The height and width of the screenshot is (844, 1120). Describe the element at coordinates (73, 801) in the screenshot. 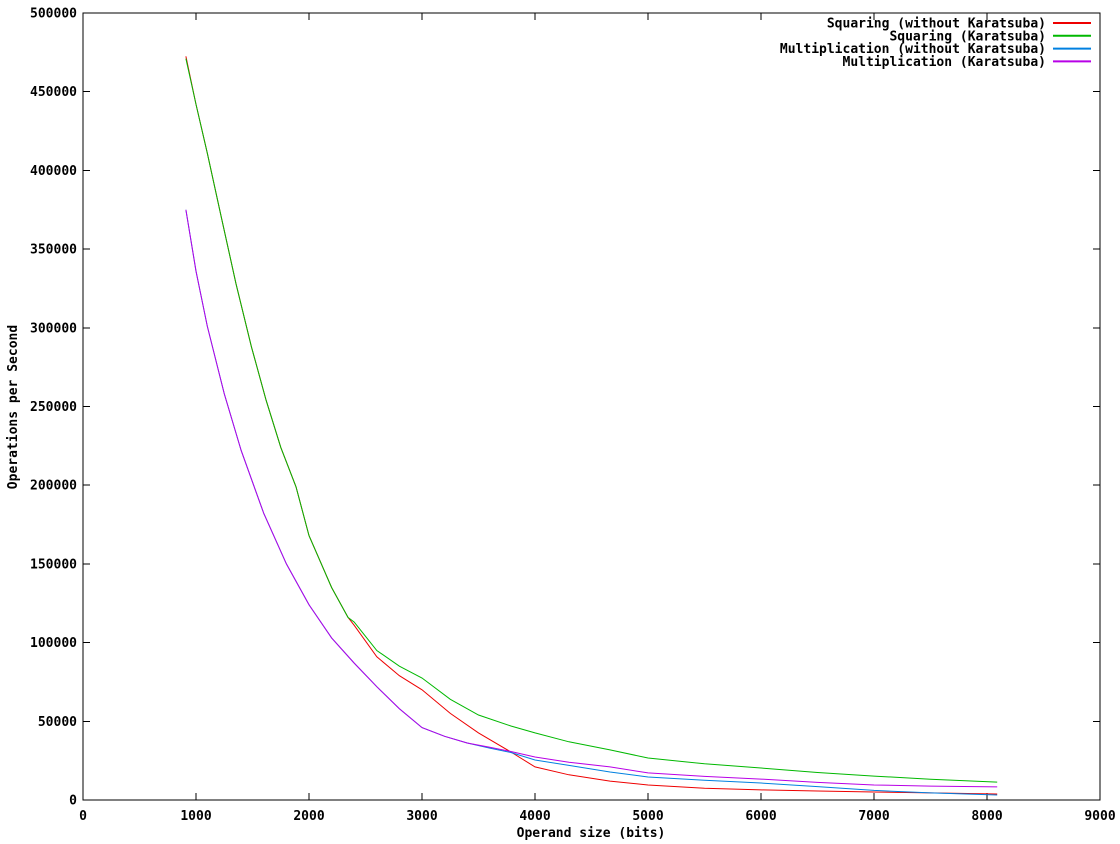

I see `y-tick-label: 0` at that location.